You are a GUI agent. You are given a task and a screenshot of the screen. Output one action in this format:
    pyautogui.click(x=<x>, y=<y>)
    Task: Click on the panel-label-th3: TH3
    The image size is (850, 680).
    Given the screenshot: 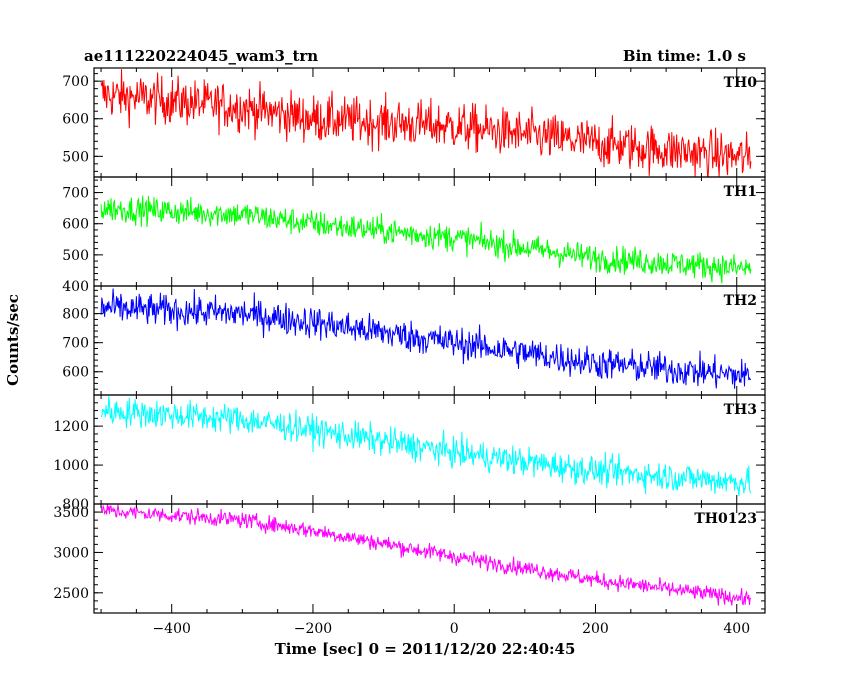 What is the action you would take?
    pyautogui.click(x=740, y=410)
    